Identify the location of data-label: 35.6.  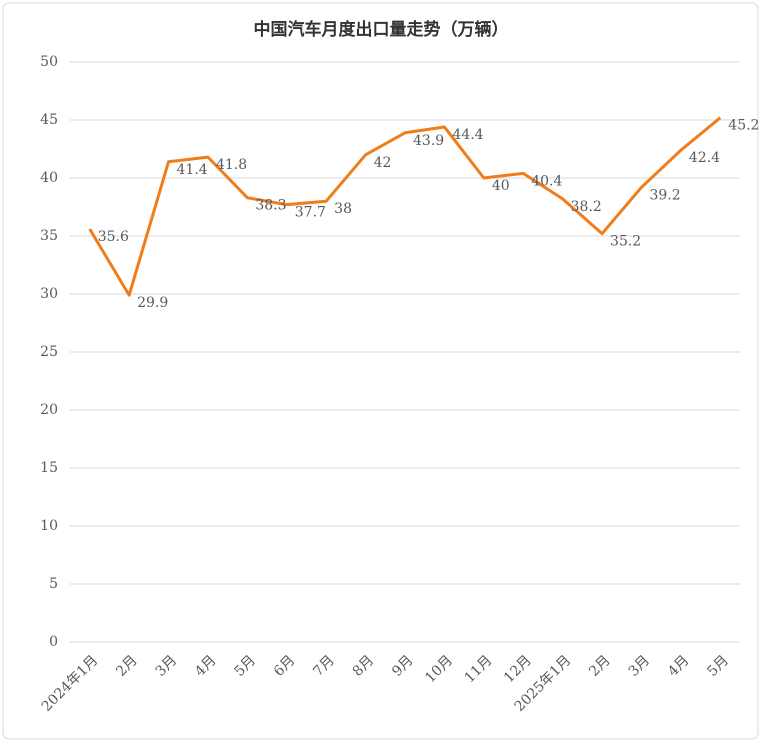
(113, 237).